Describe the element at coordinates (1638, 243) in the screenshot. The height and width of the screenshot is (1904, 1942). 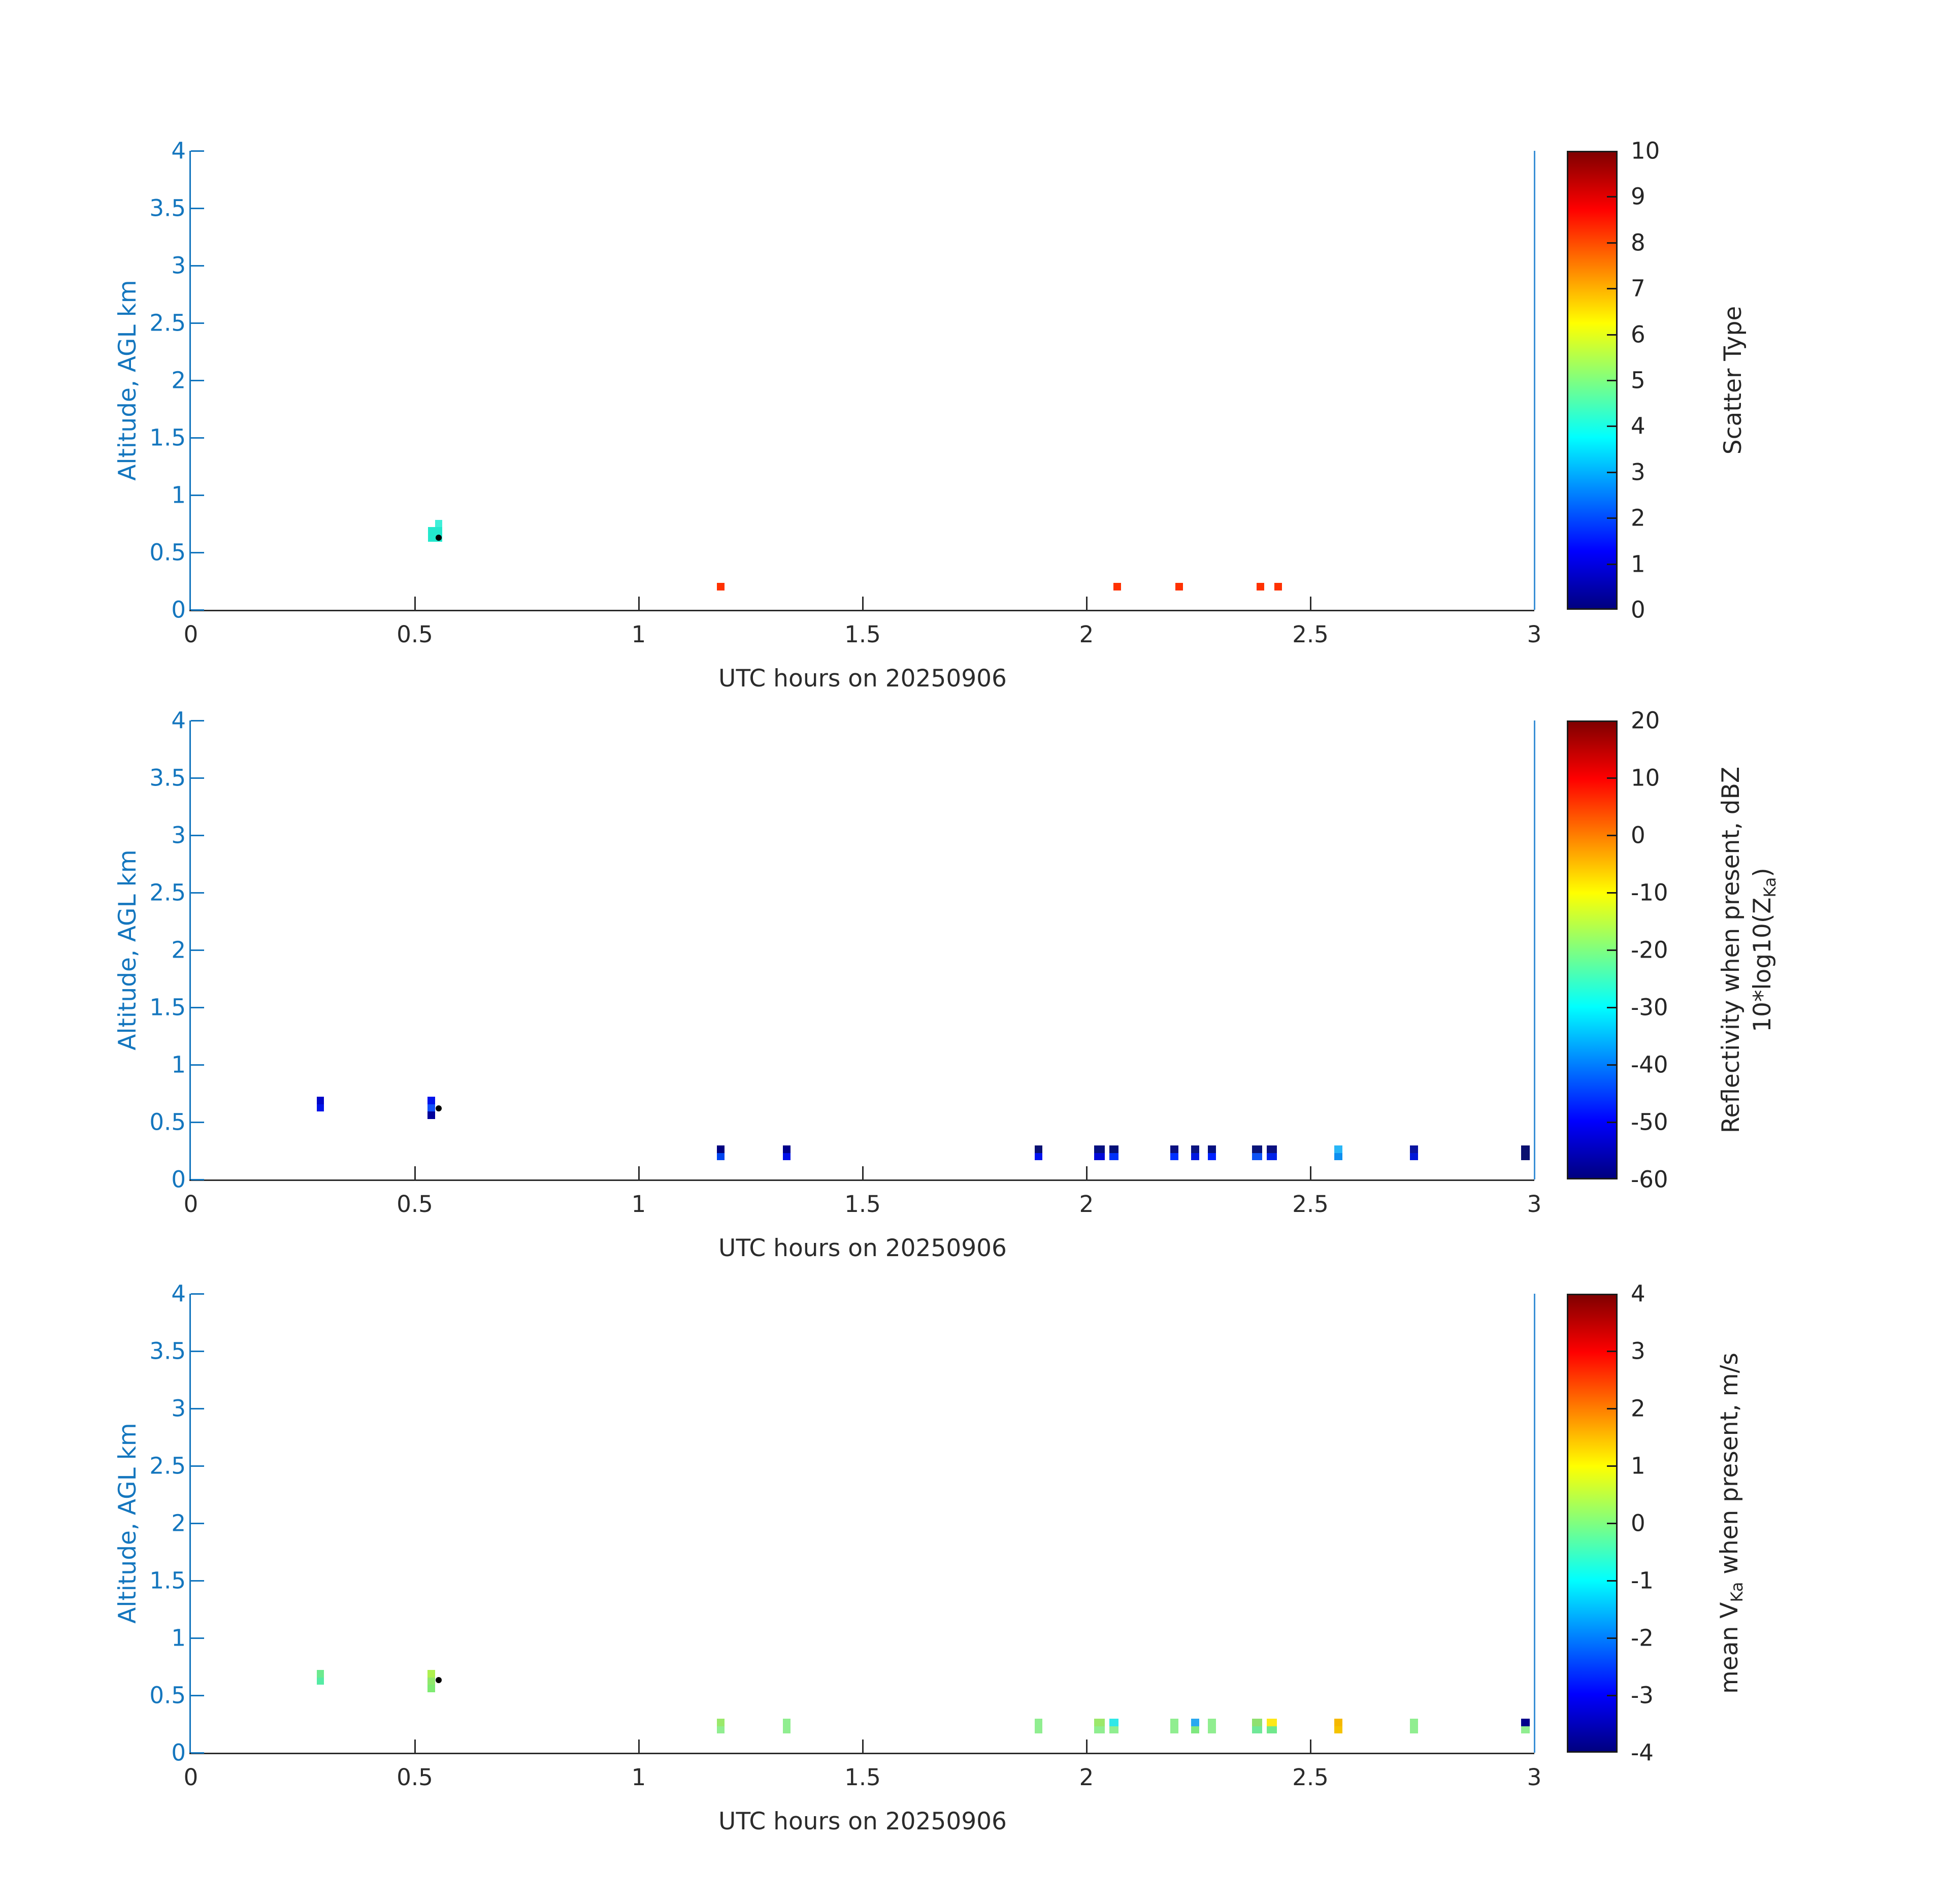
I see `colorbar-tick-label: 8` at that location.